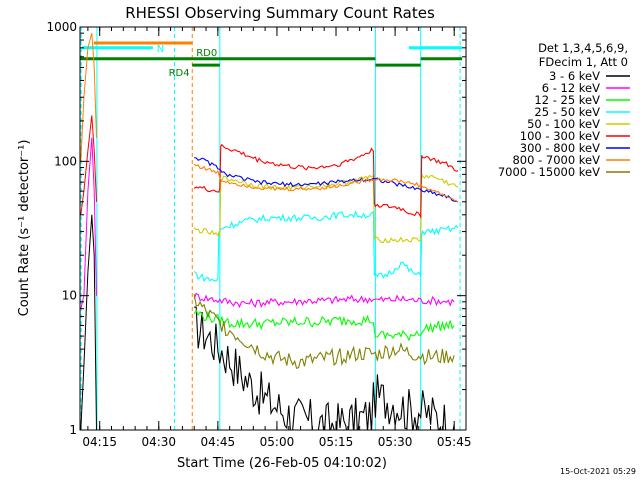 The width and height of the screenshot is (640, 480). I want to click on legend-label: 50 - 100 keV, so click(563, 124).